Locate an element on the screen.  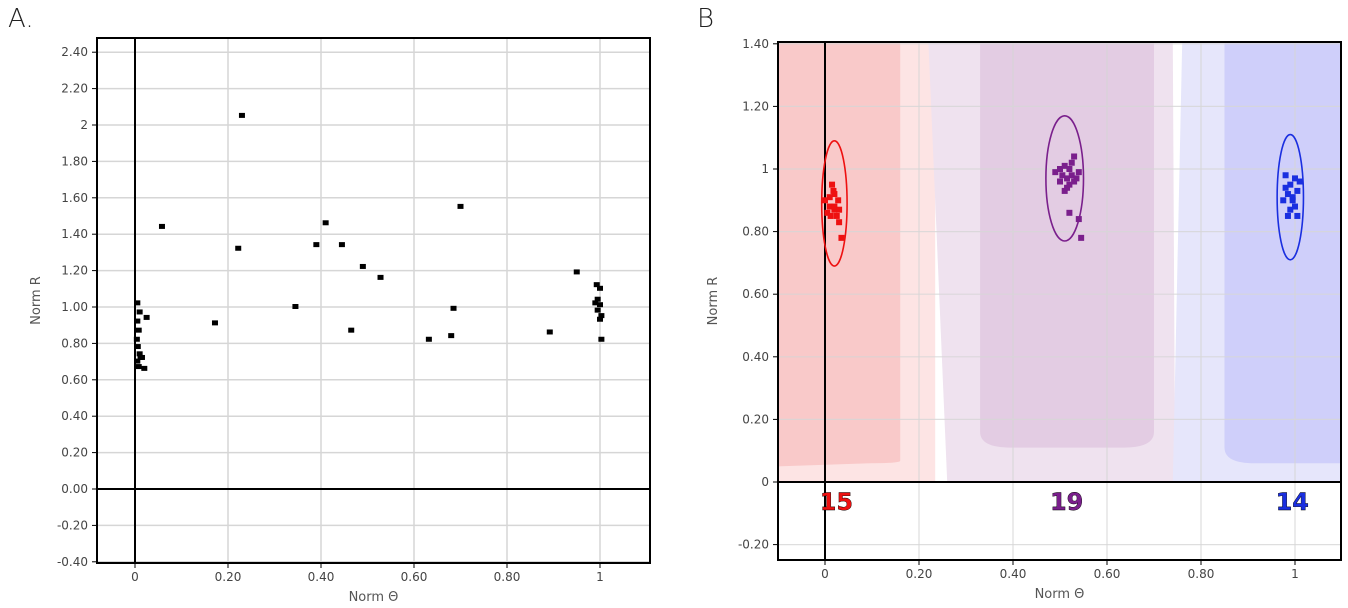
region-blue is located at coordinates (1282, 253).